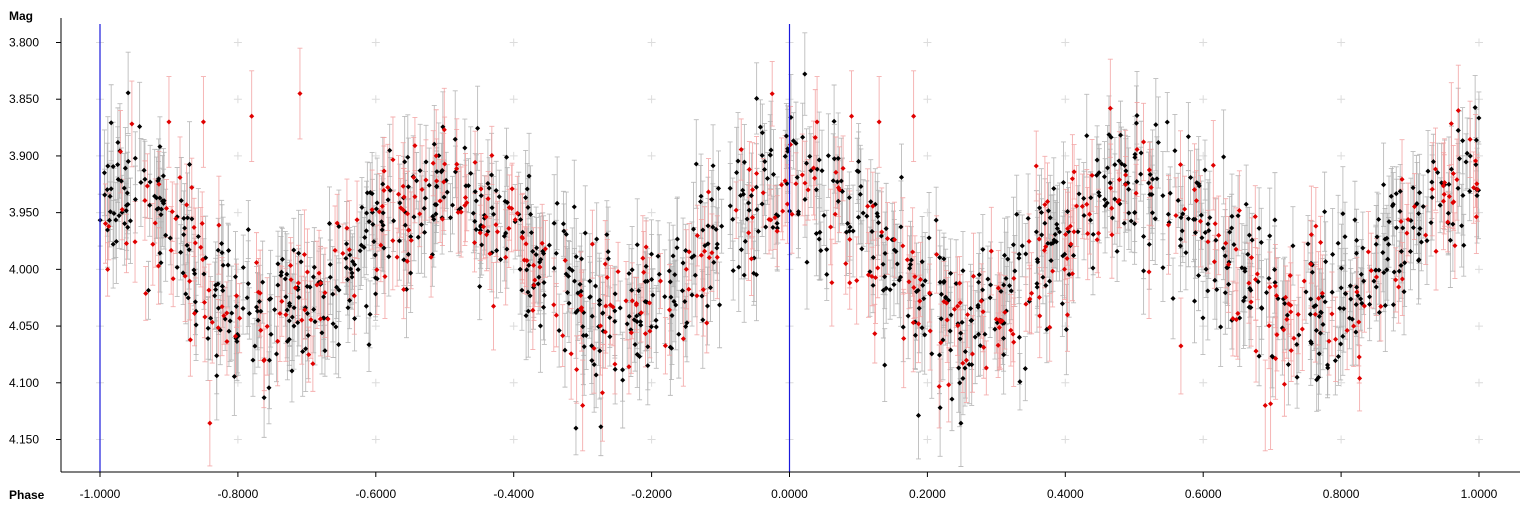 Image resolution: width=1536 pixels, height=512 pixels. What do you see at coordinates (513, 494) in the screenshot?
I see `x-tick-label: -0.4000` at bounding box center [513, 494].